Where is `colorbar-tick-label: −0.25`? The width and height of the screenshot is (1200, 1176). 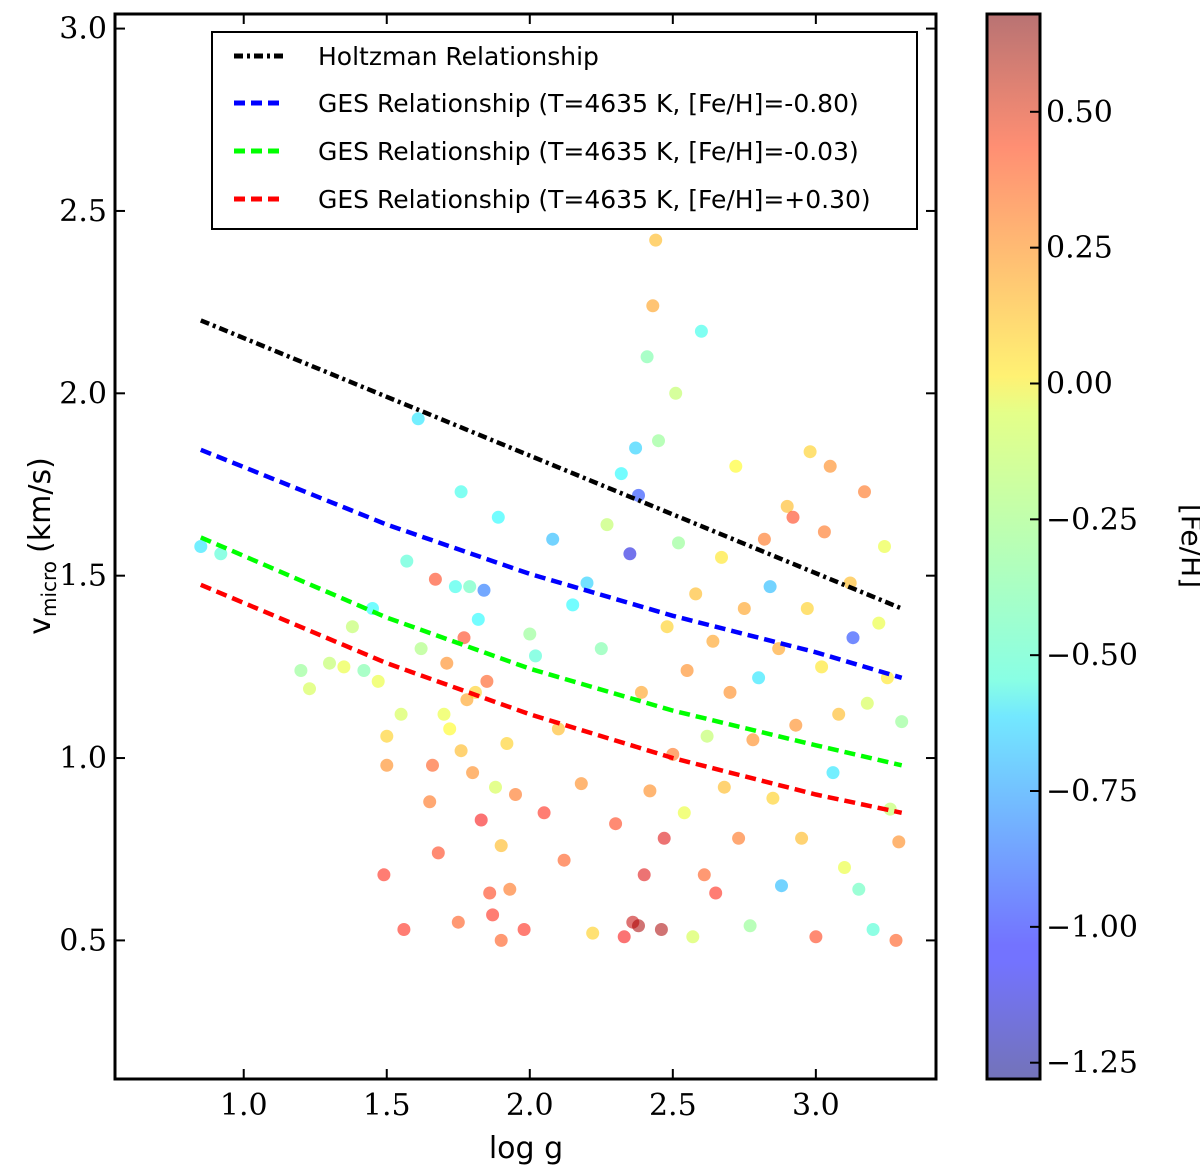 colorbar-tick-label: −0.25 is located at coordinates (1092, 519).